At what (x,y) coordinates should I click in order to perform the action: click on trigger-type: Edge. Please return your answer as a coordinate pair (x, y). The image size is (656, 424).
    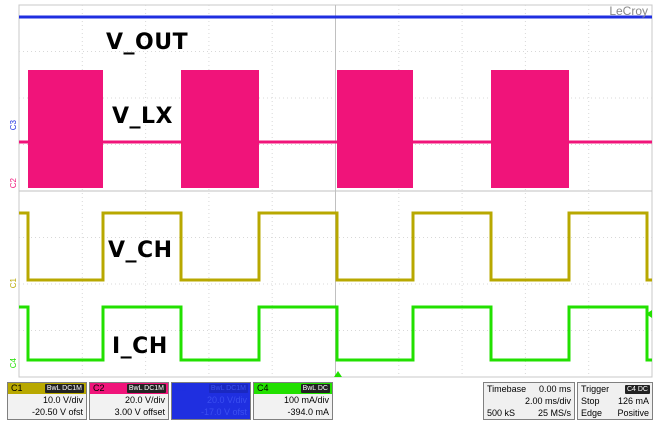
    Looking at the image, I should click on (592, 413).